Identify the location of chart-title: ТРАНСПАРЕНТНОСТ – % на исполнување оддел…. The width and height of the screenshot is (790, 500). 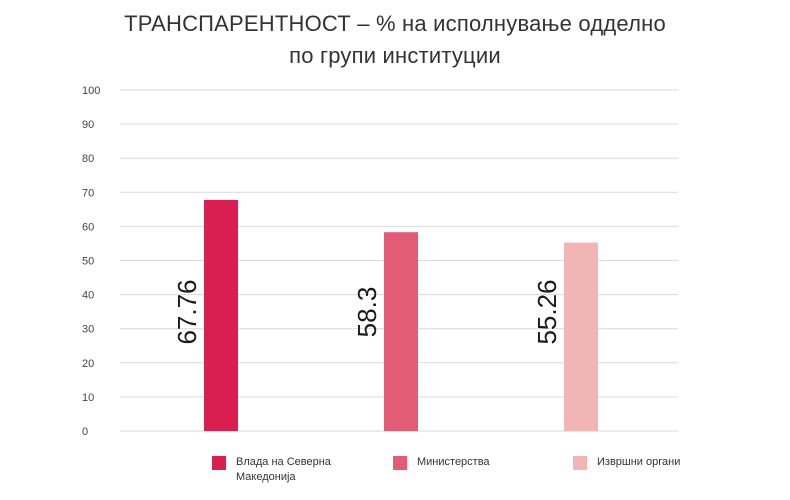
(395, 40).